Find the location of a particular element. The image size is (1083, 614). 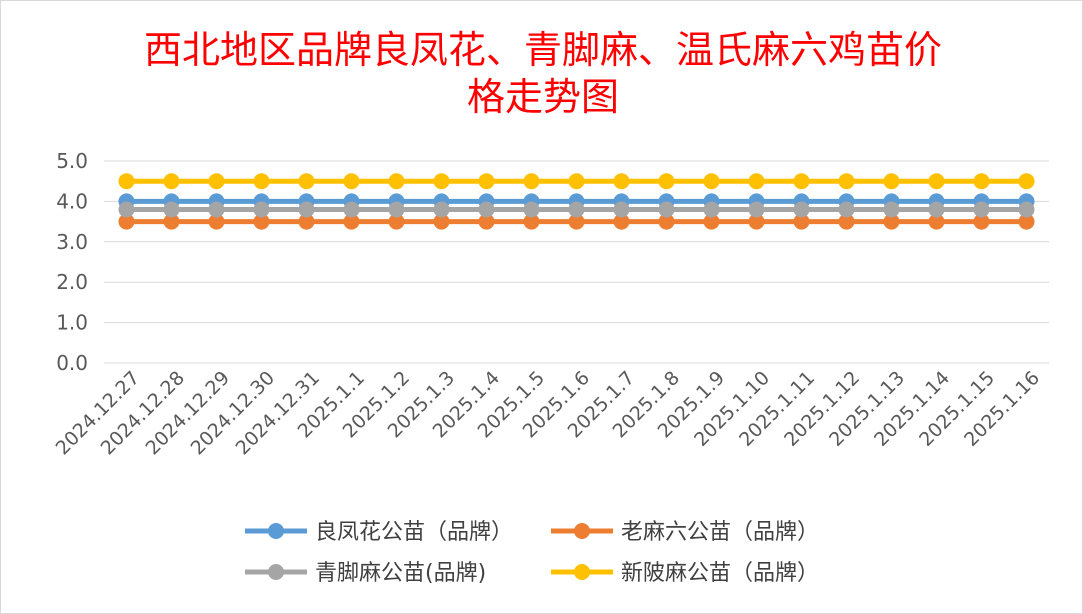

chart-title-line-2: 格走势图 is located at coordinates (543, 97).